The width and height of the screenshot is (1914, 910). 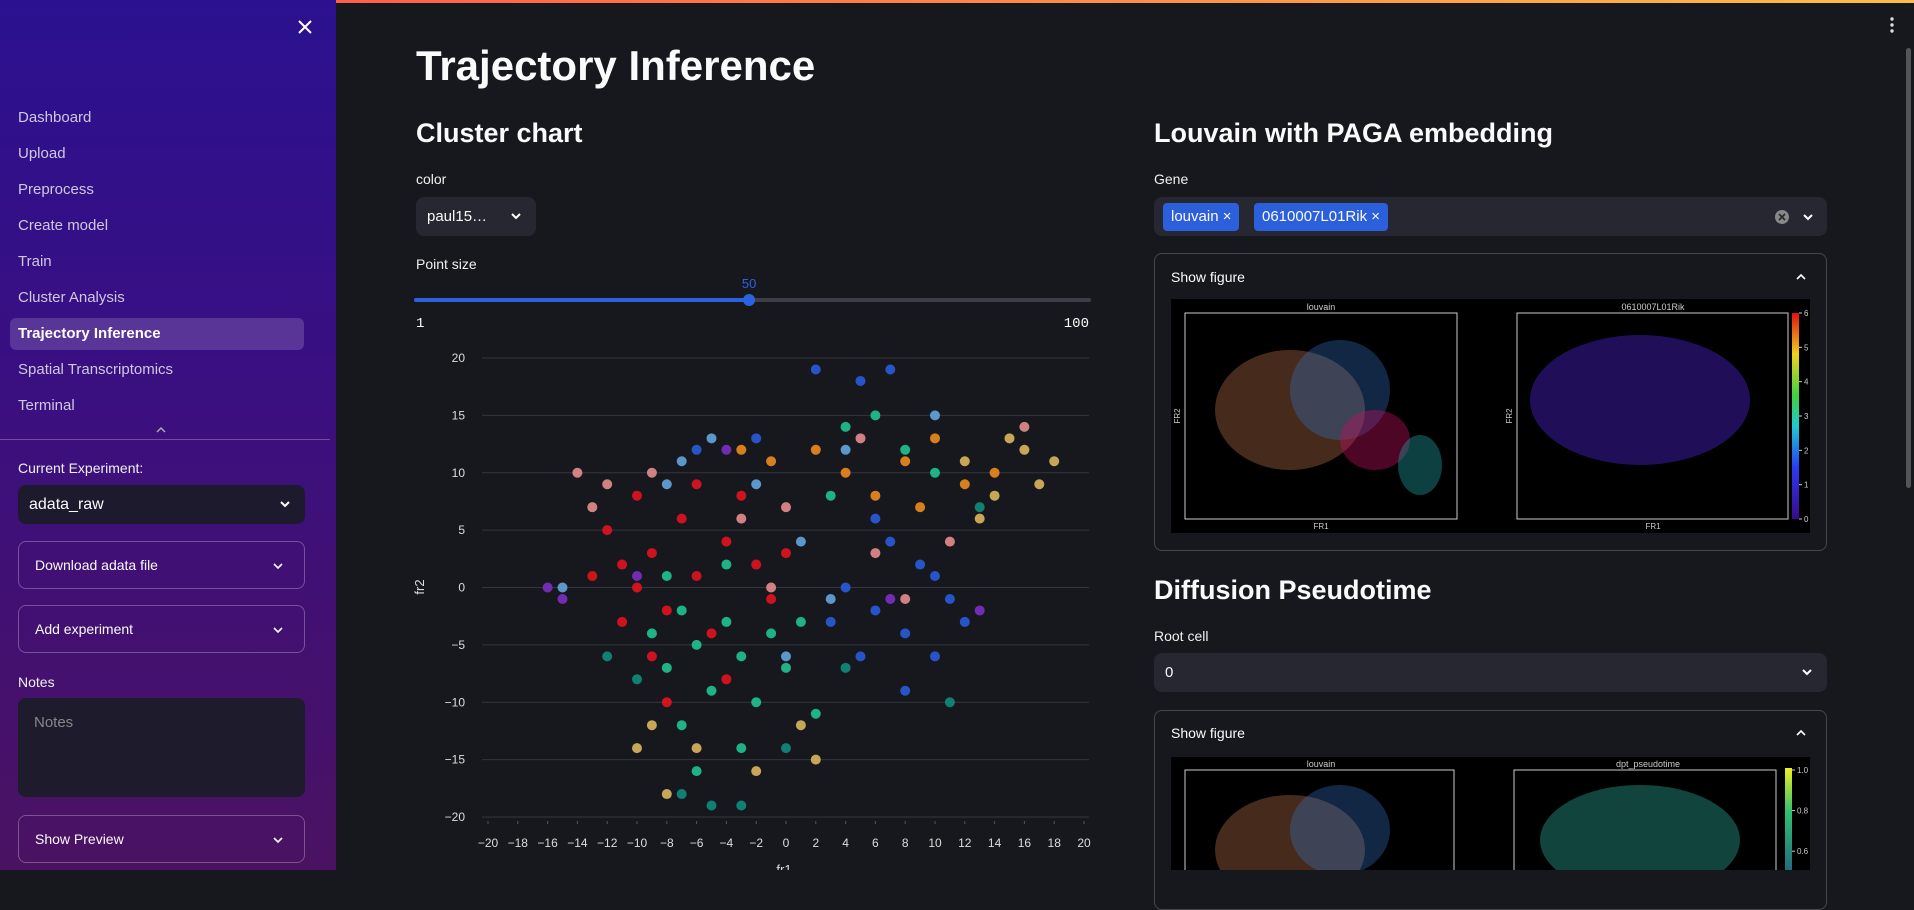 What do you see at coordinates (815, 843) in the screenshot?
I see `x-tick-label: 2` at bounding box center [815, 843].